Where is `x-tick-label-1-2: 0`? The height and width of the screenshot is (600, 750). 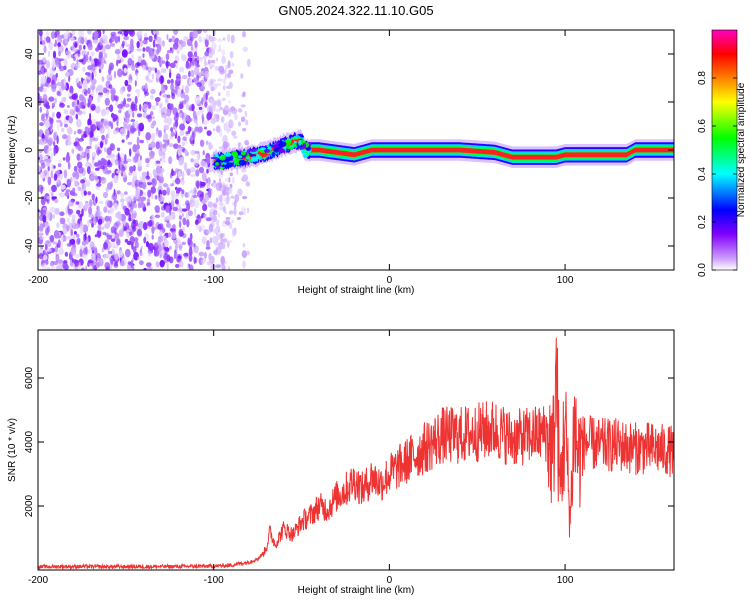 x-tick-label-1-2: 0 is located at coordinates (390, 580).